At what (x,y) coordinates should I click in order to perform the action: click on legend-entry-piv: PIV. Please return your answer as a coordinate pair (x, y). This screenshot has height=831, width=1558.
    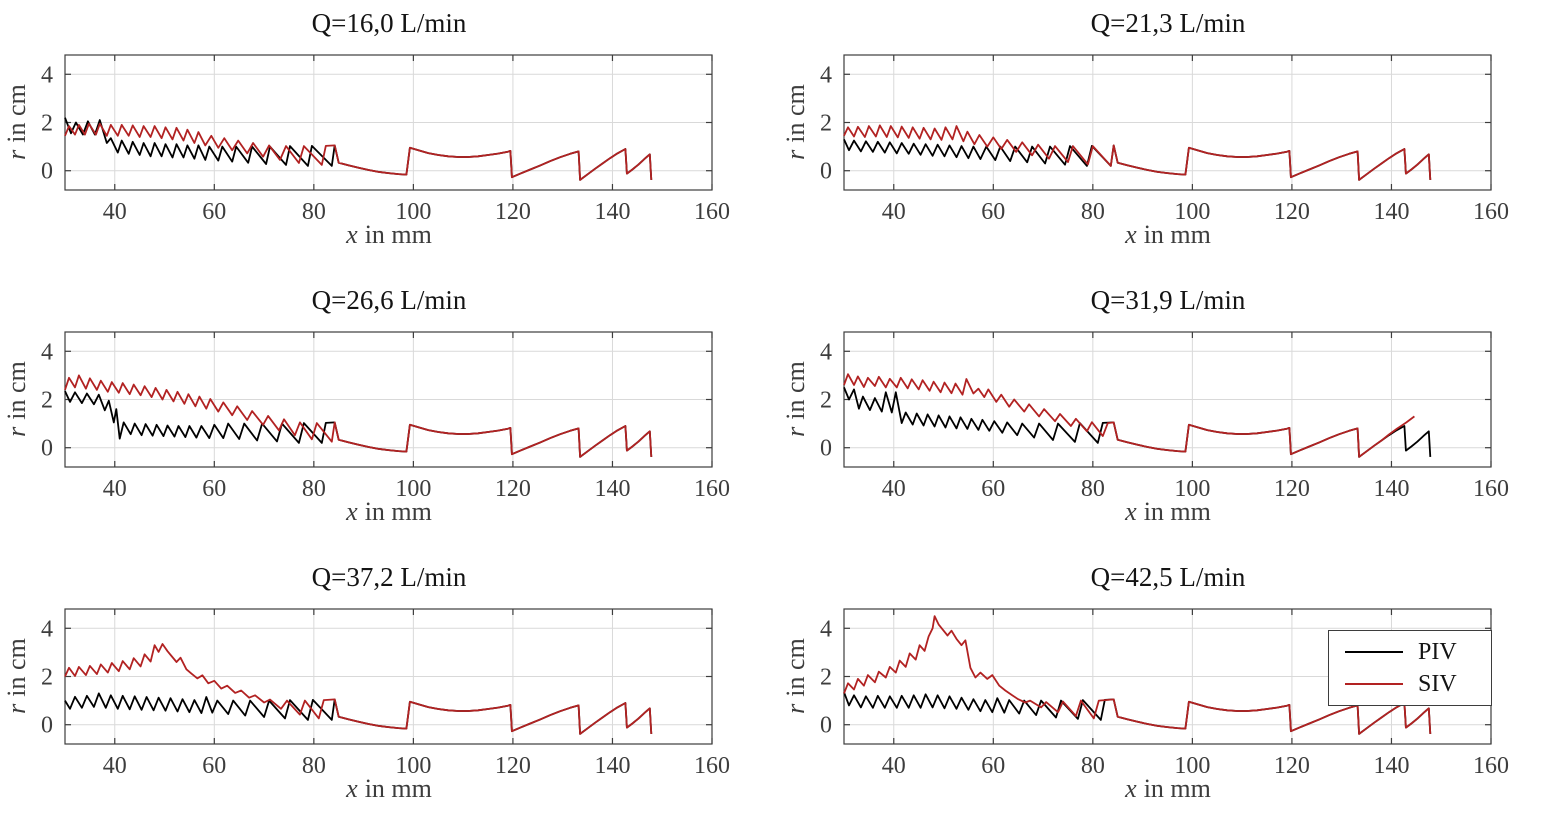
    Looking at the image, I should click on (1410, 652).